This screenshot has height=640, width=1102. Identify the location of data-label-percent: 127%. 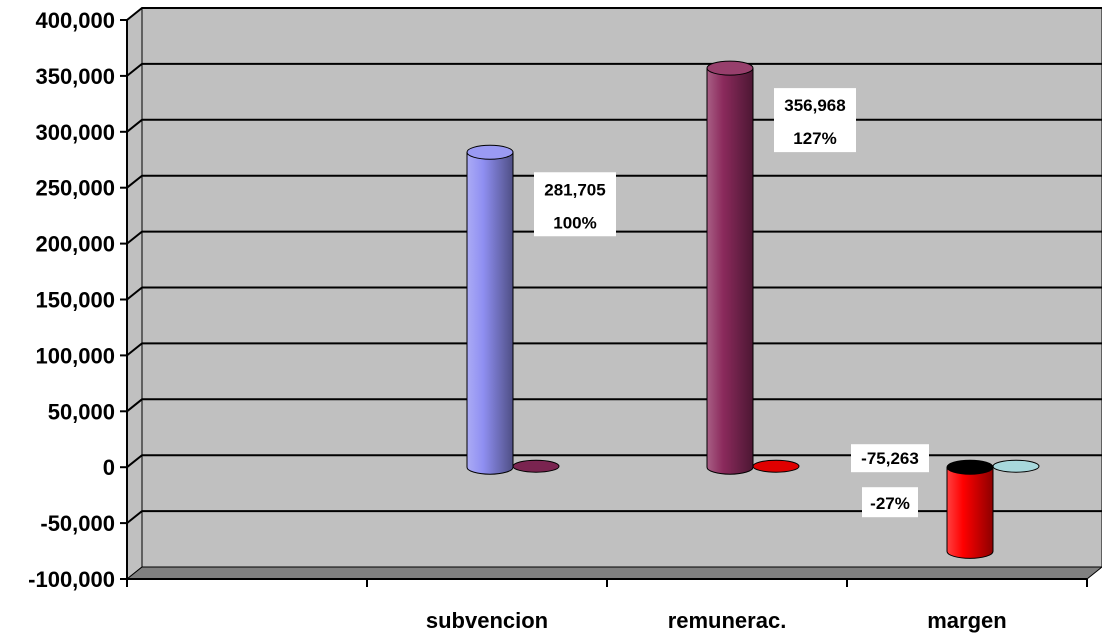
(814, 138).